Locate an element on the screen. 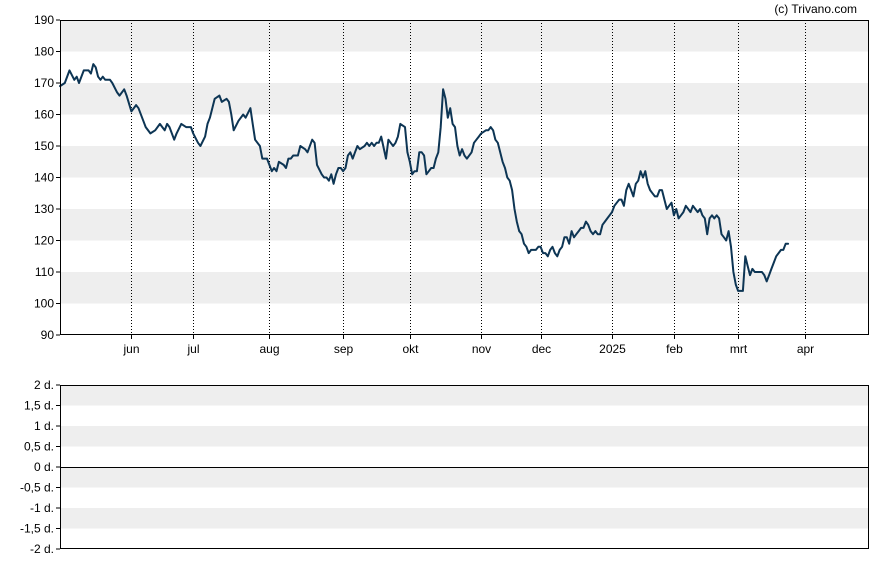  volume-y-tick-label: 0 d. is located at coordinates (44, 467).